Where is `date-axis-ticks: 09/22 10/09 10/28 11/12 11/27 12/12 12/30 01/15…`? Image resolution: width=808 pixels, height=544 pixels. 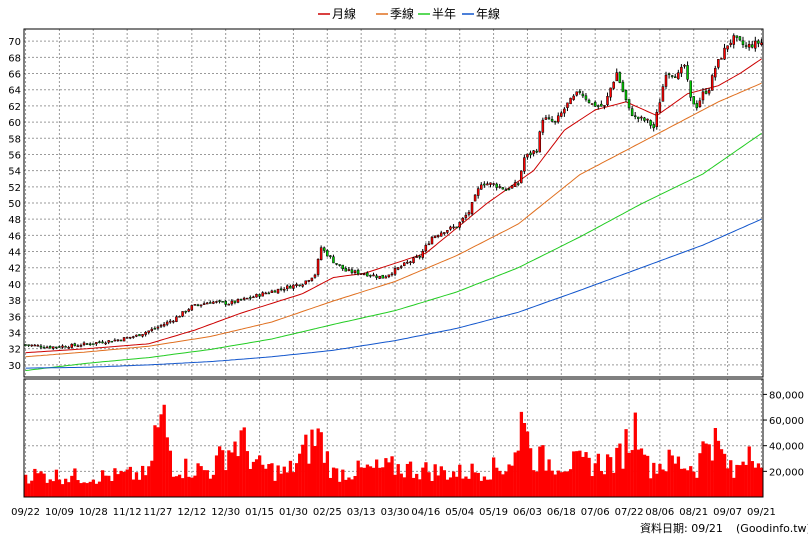
date-axis-ticks: 09/22 10/09 10/28 11/12 11/27 12/12 12/30 01/15… is located at coordinates (393, 512).